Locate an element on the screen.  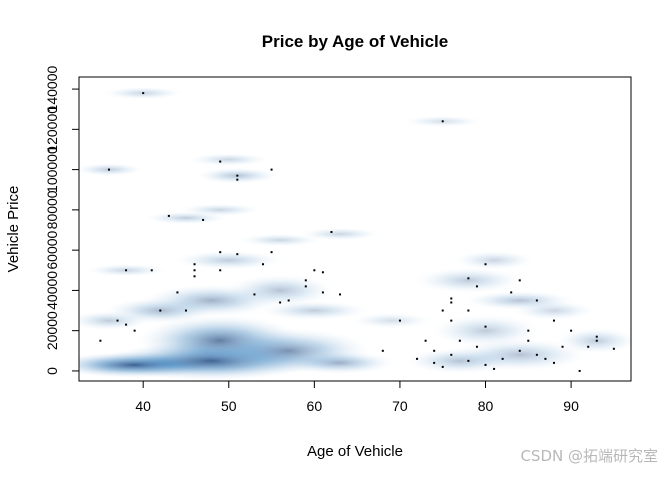
y-tick-label: 40000 is located at coordinates (52, 290).